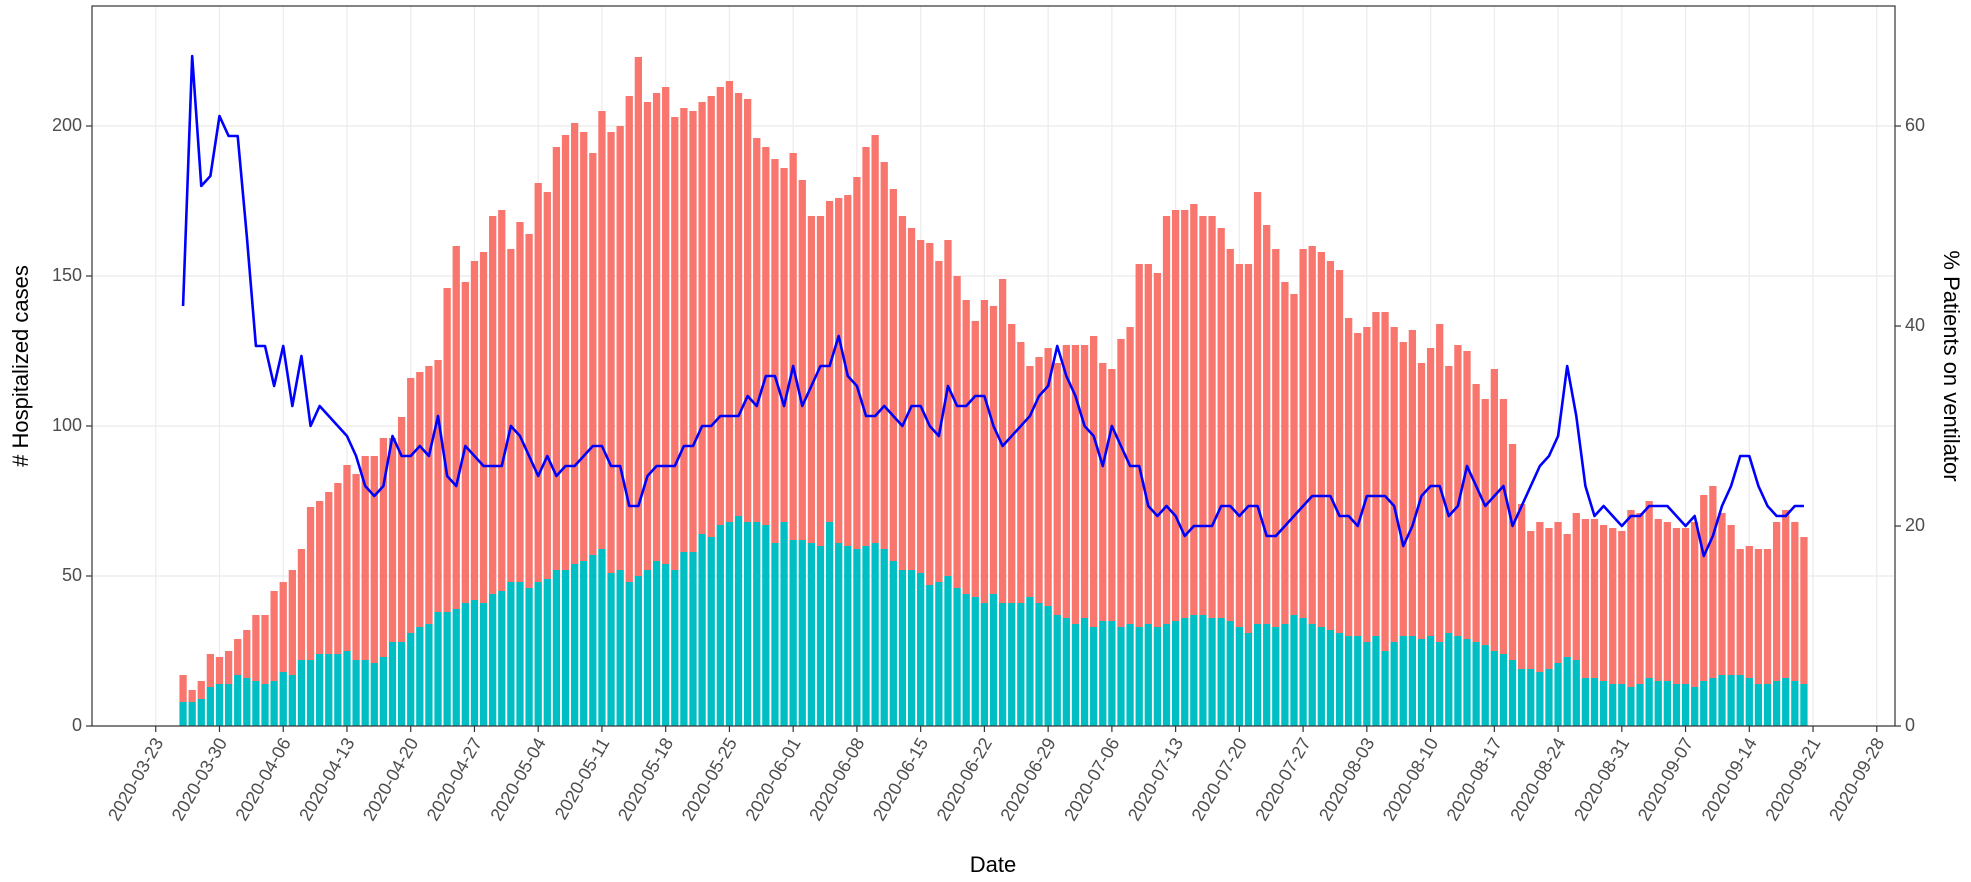  I want to click on x-tick-label: 2020-03-30, so click(199, 779).